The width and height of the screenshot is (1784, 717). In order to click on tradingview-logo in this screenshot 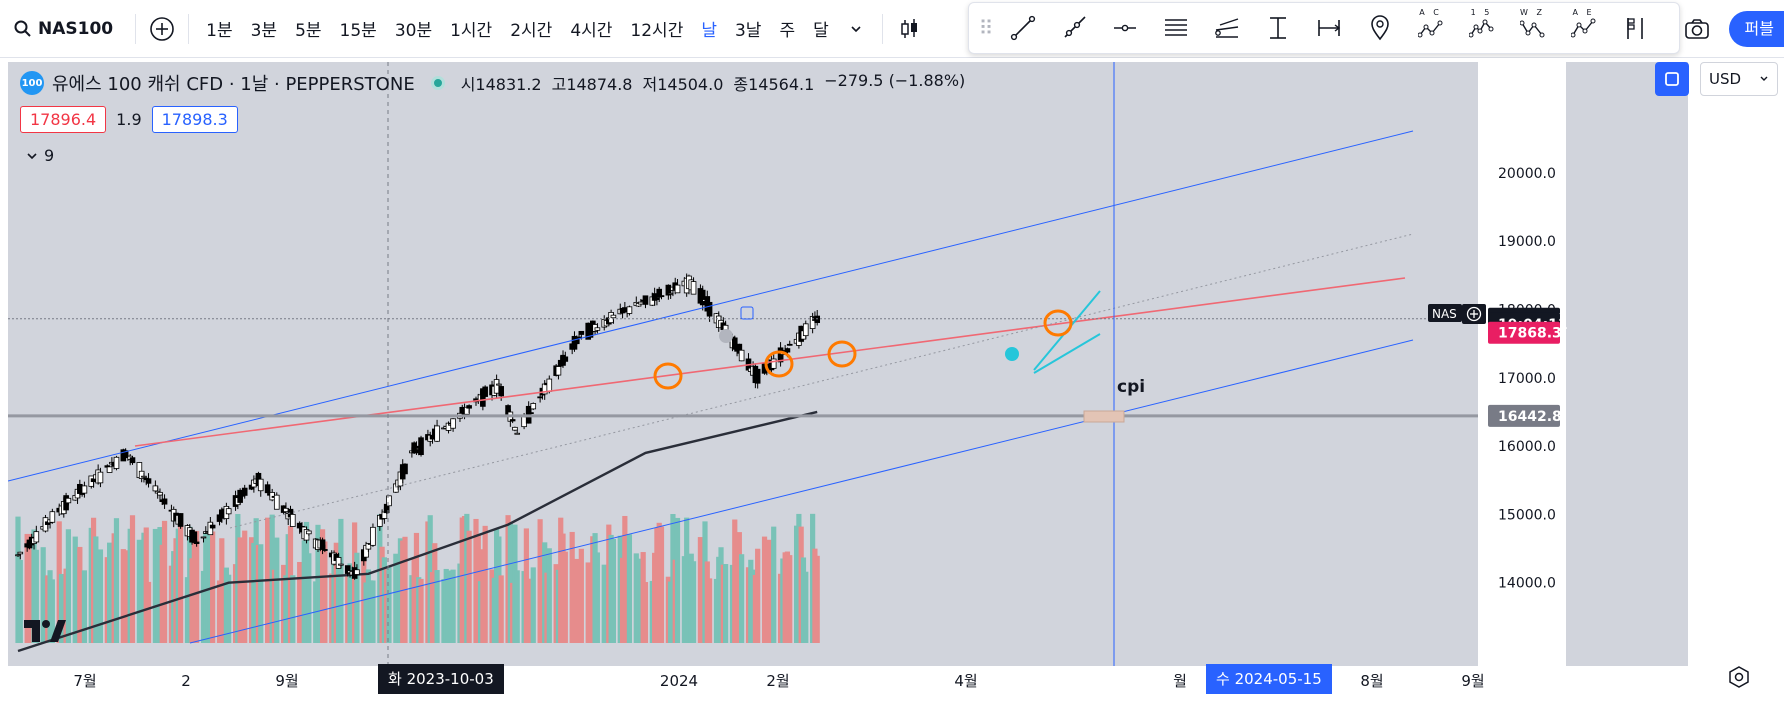, I will do `click(44, 631)`.